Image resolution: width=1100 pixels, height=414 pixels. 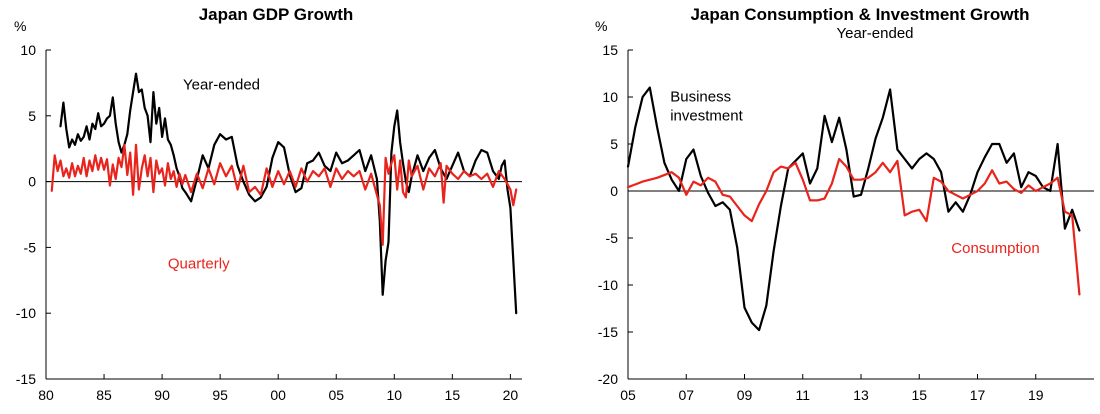 I want to click on series-label-line: Consumption, so click(x=995, y=248).